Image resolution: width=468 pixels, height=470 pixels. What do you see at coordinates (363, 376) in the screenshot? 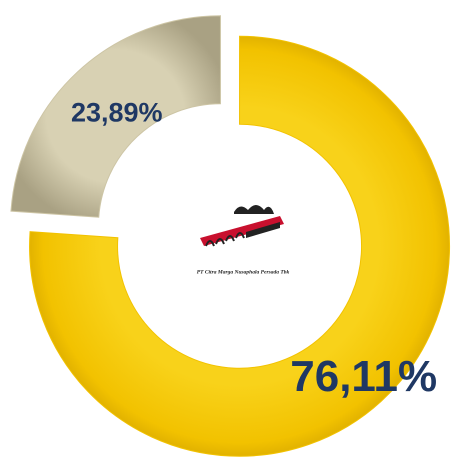
I see `value-label: 76,11%` at bounding box center [363, 376].